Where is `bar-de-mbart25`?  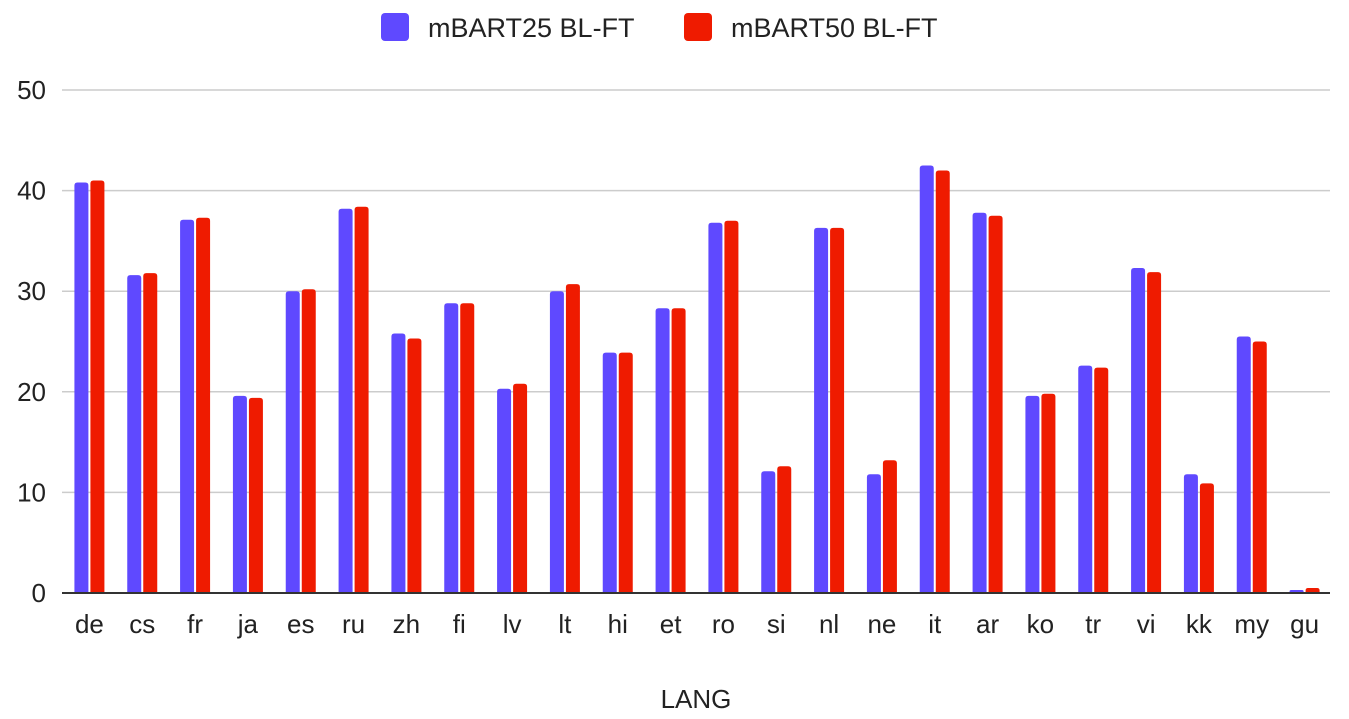
bar-de-mbart25 is located at coordinates (81, 387).